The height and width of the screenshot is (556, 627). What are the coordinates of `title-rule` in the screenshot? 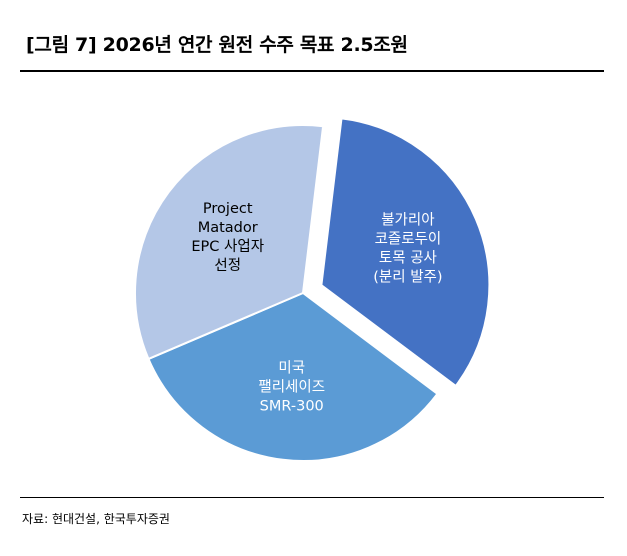 It's located at (312, 71).